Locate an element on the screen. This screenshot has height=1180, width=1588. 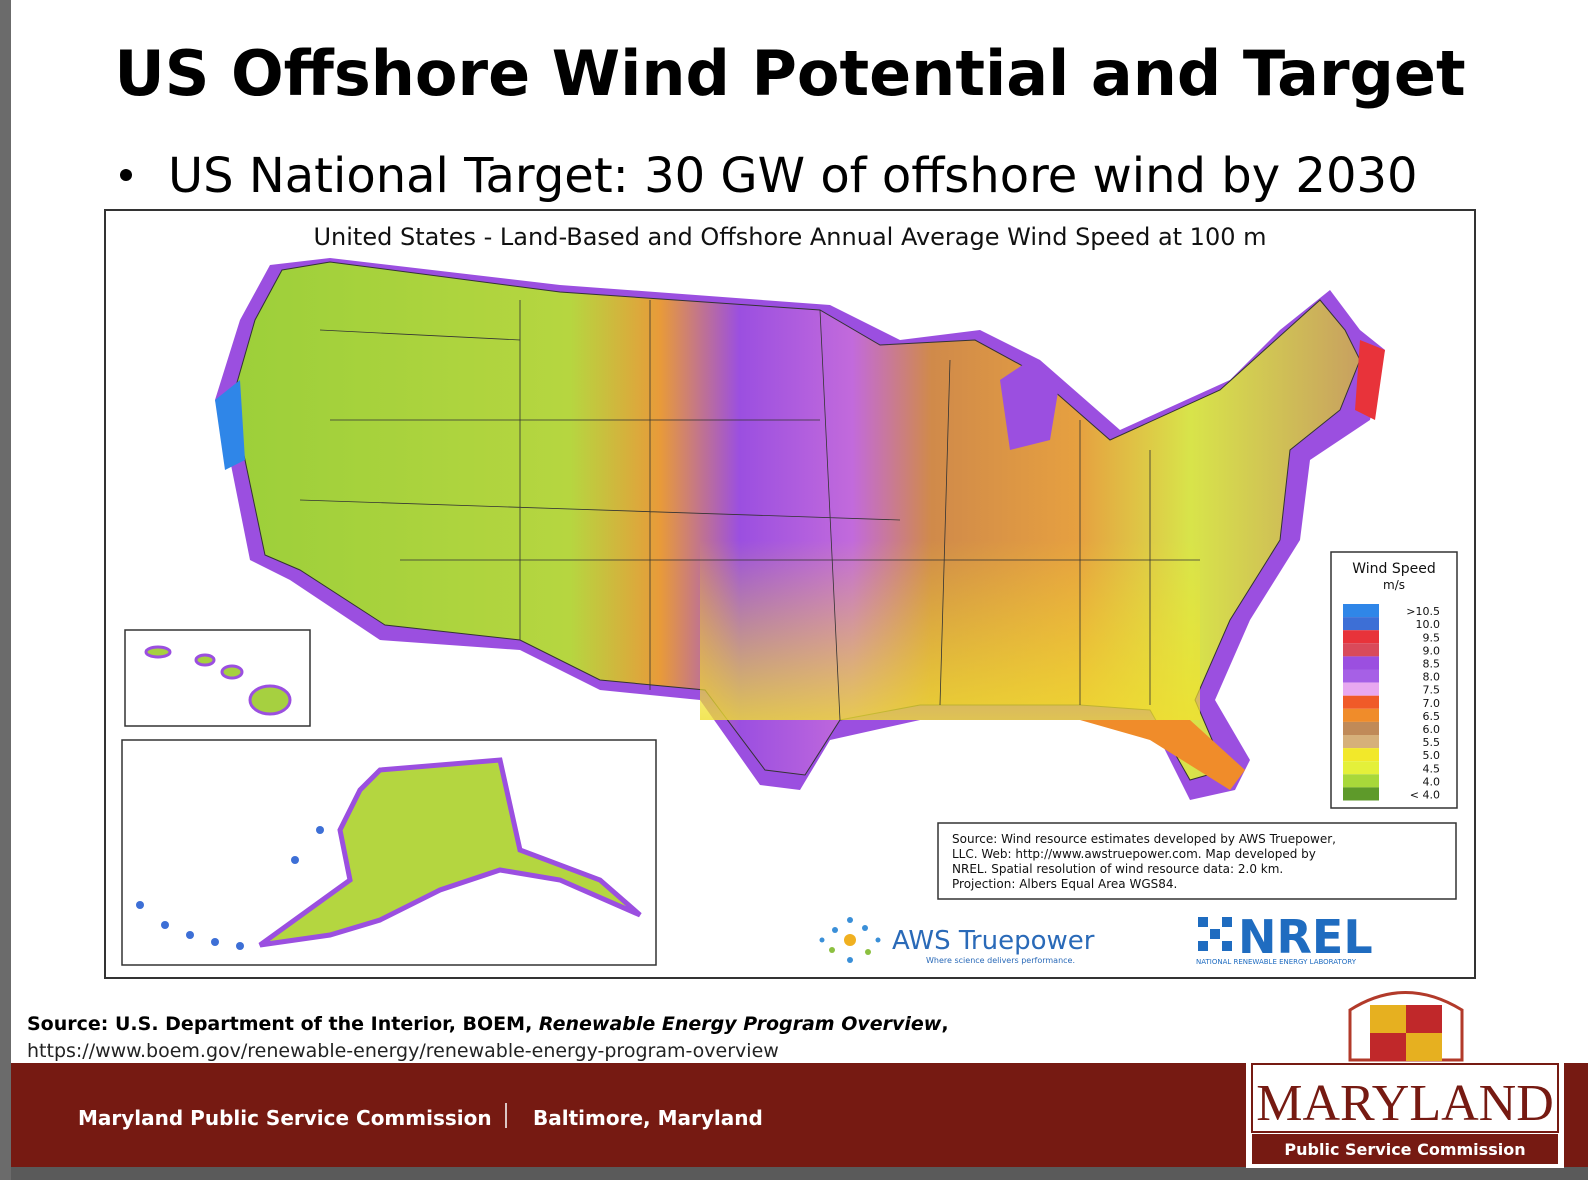
northeast-high is located at coordinates (1370, 380).